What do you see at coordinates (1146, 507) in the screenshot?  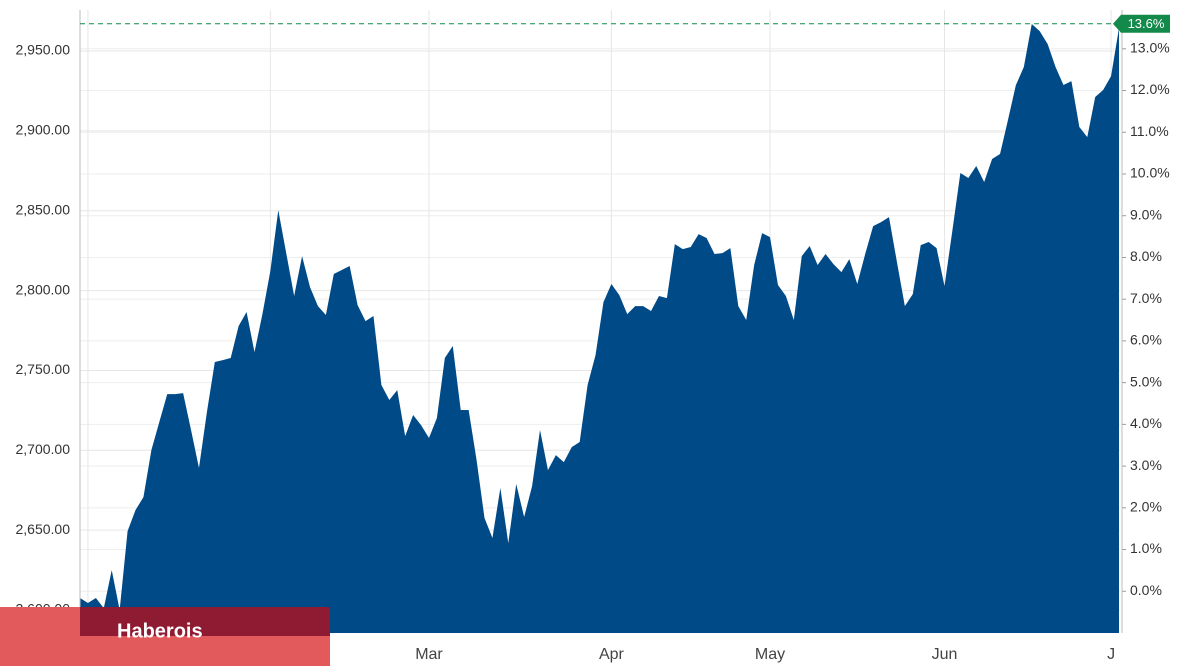 I see `y2-tick-label: 2.0%` at bounding box center [1146, 507].